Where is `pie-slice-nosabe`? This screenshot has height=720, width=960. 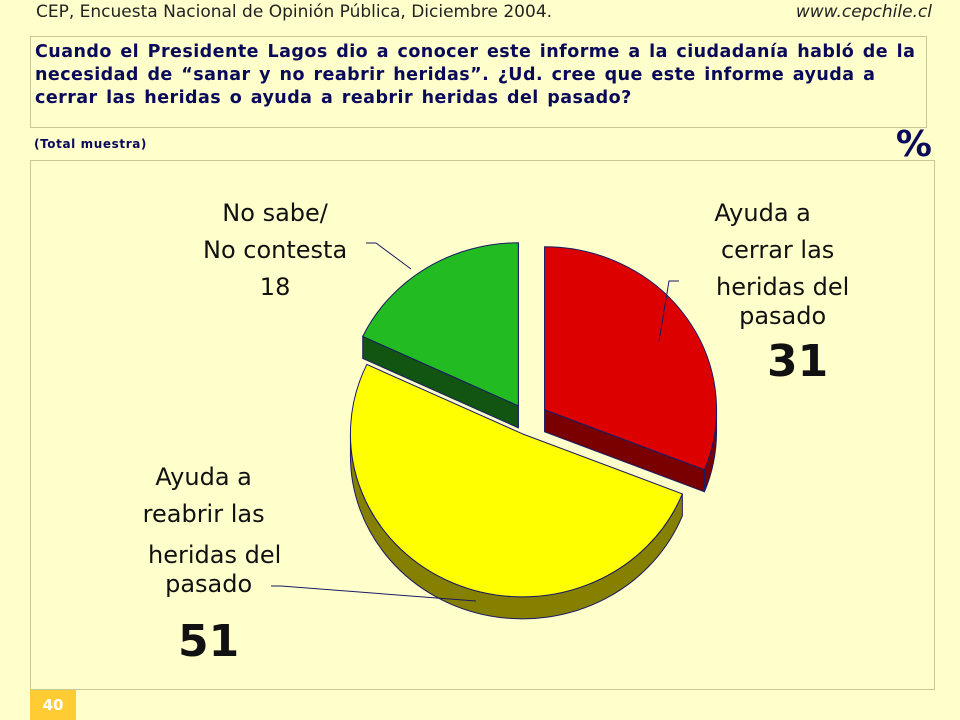
pie-slice-nosabe is located at coordinates (440, 335).